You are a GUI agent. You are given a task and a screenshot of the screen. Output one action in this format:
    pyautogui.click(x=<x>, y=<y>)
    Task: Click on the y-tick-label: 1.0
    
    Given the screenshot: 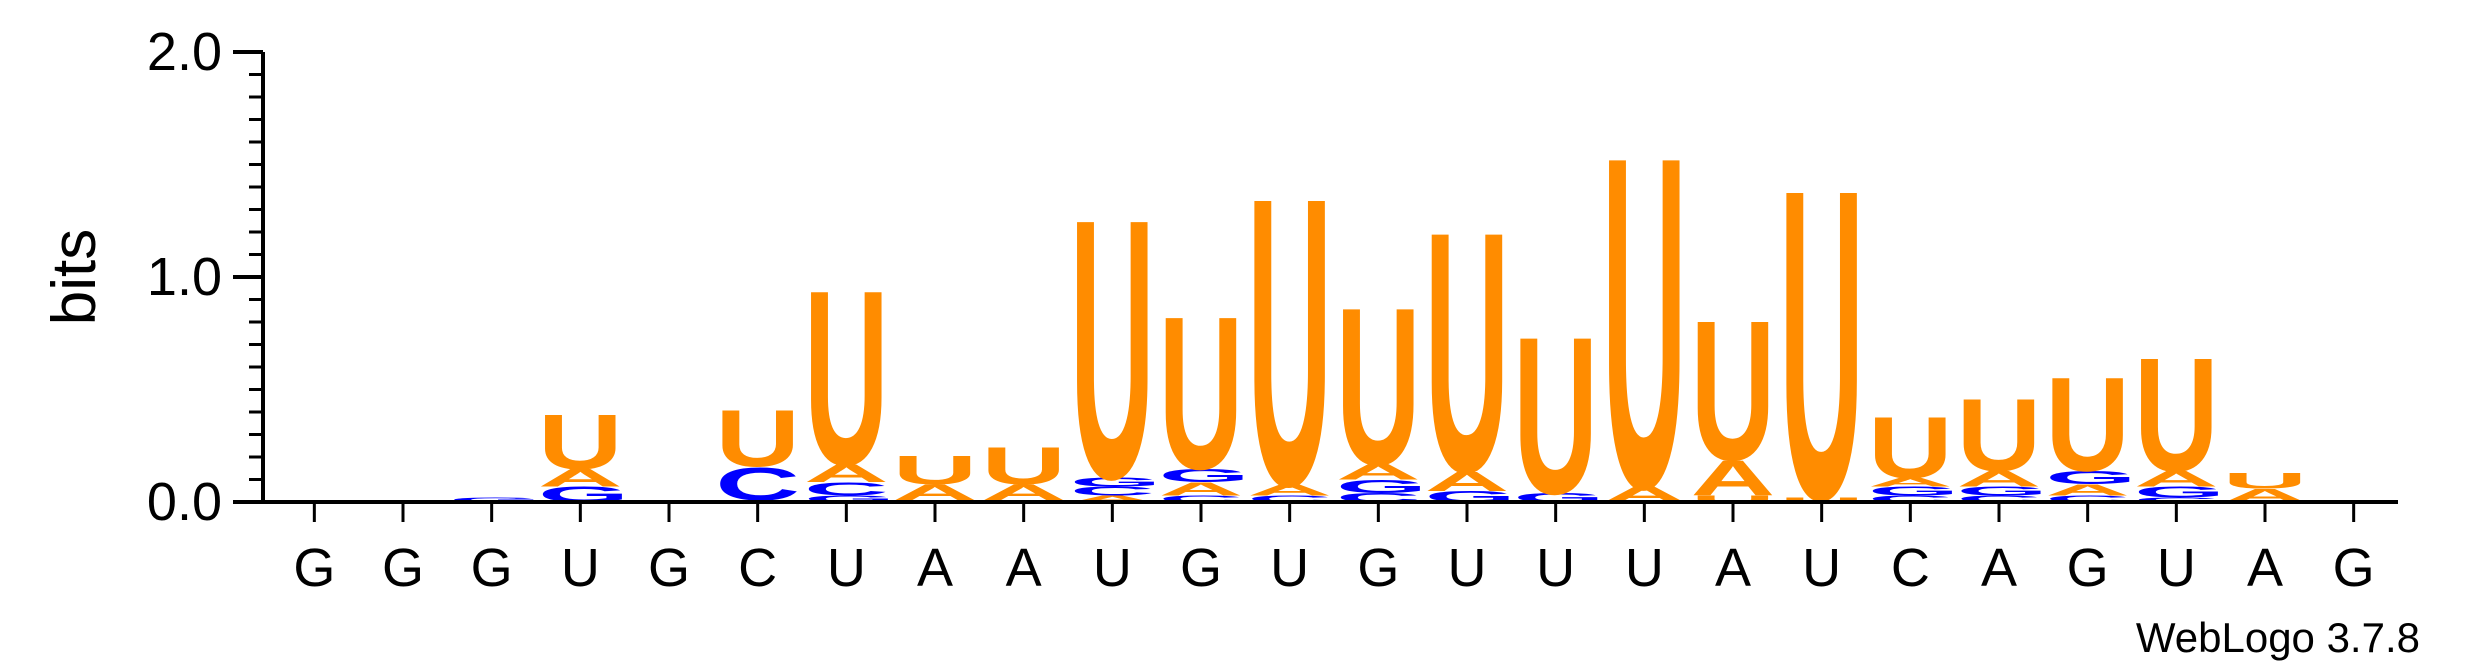 What is the action you would take?
    pyautogui.click(x=184, y=277)
    